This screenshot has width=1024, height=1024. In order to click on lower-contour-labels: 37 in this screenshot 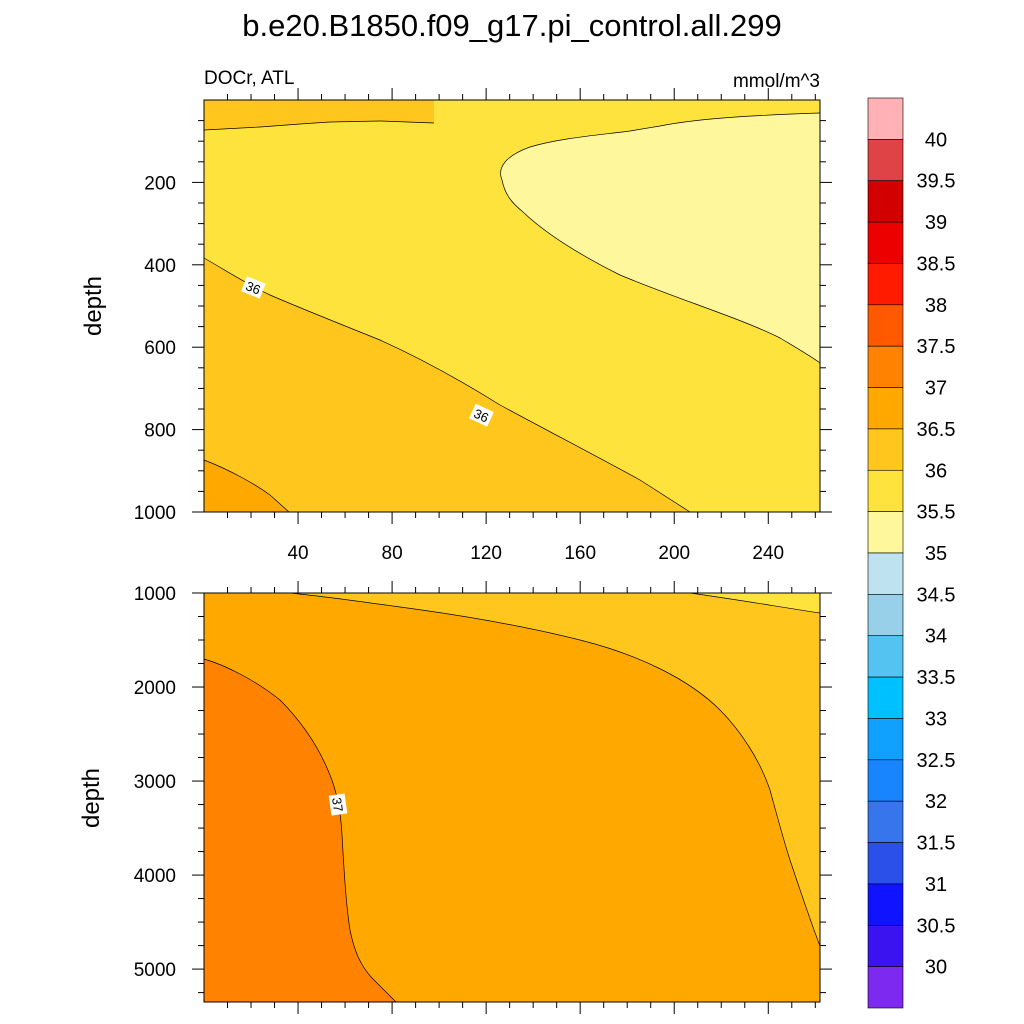, I will do `click(338, 804)`.